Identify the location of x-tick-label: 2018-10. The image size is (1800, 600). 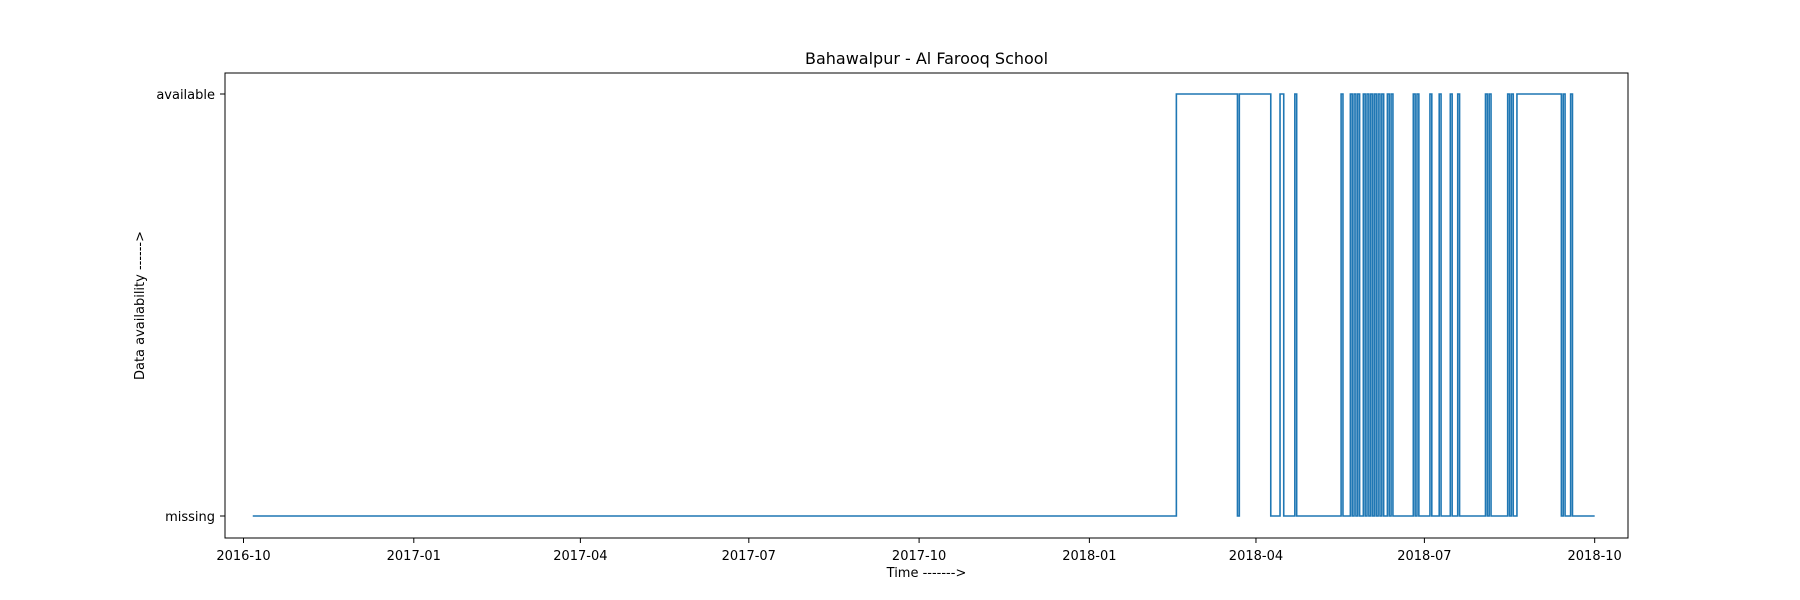
(1595, 556).